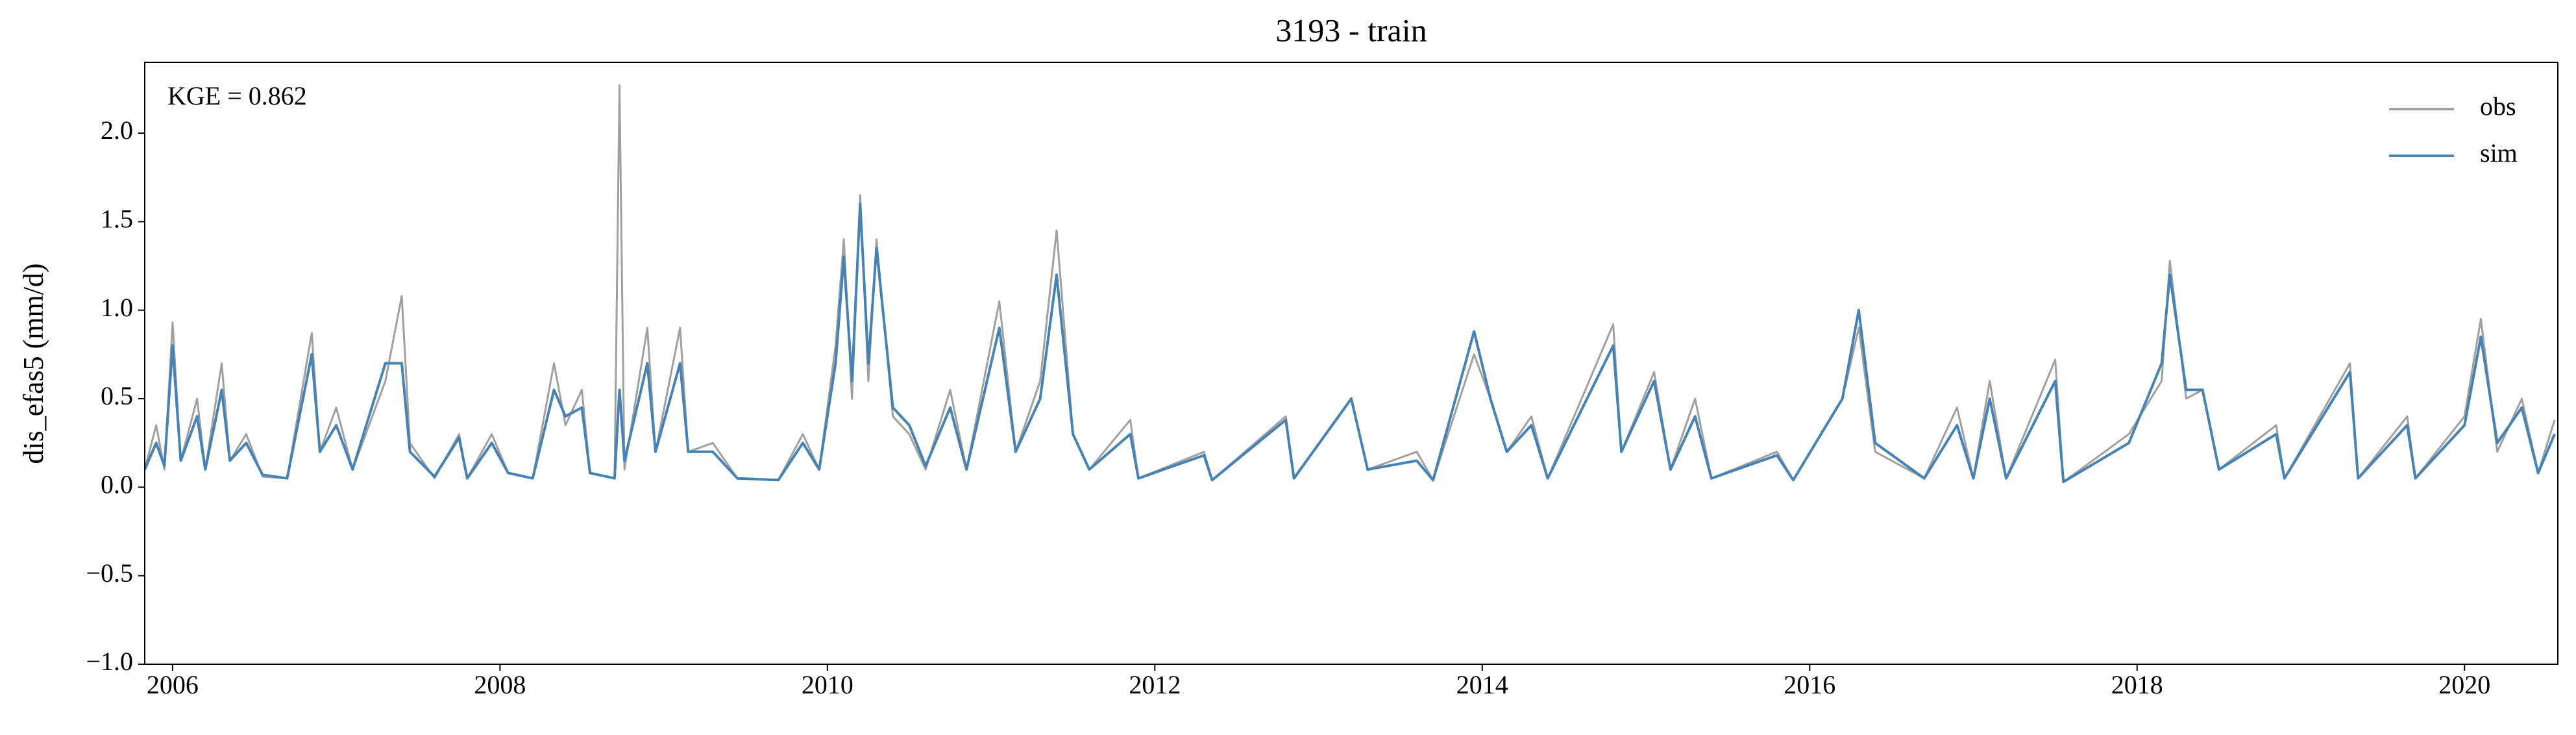  I want to click on annotation: KGE = 0.862, so click(237, 95).